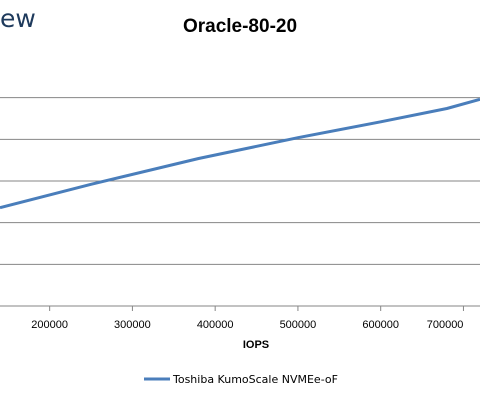 Image resolution: width=480 pixels, height=401 pixels. Describe the element at coordinates (49, 325) in the screenshot. I see `x-tick-label: 200000` at that location.